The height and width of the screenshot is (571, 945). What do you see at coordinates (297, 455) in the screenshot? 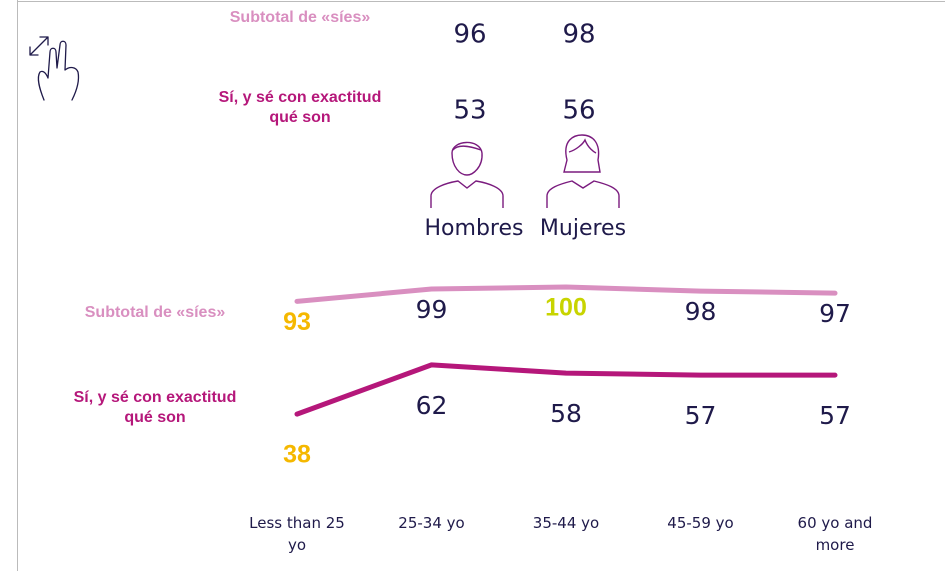
I see `data-label: 38` at bounding box center [297, 455].